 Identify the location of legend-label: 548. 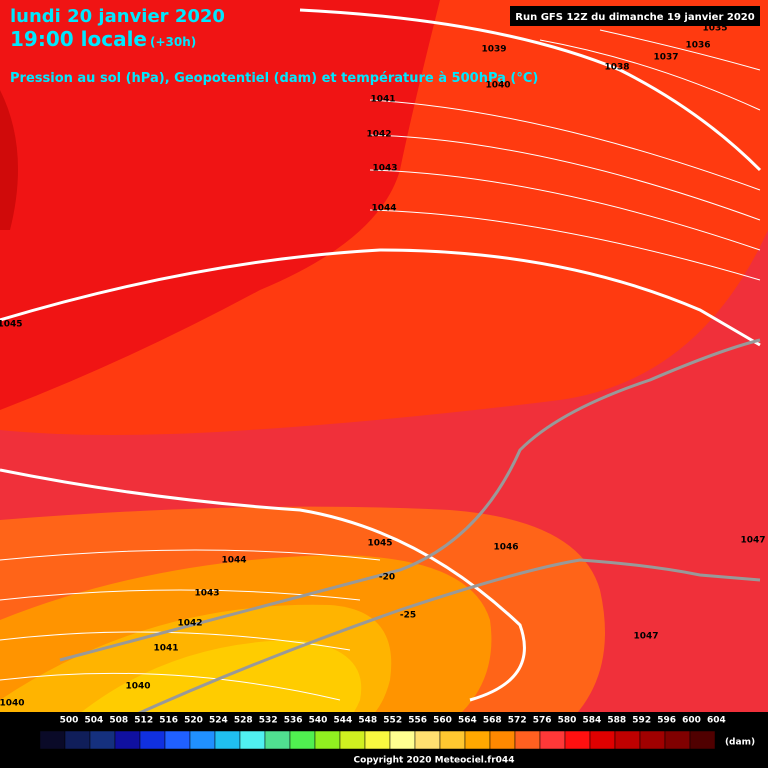
(367, 721).